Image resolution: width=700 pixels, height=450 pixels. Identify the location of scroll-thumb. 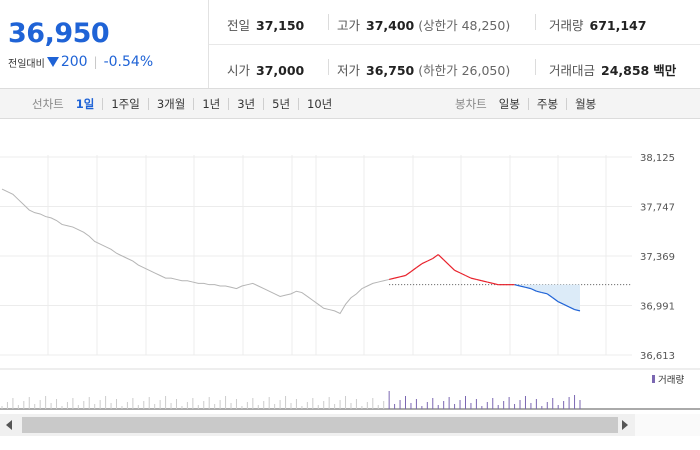
(320, 425).